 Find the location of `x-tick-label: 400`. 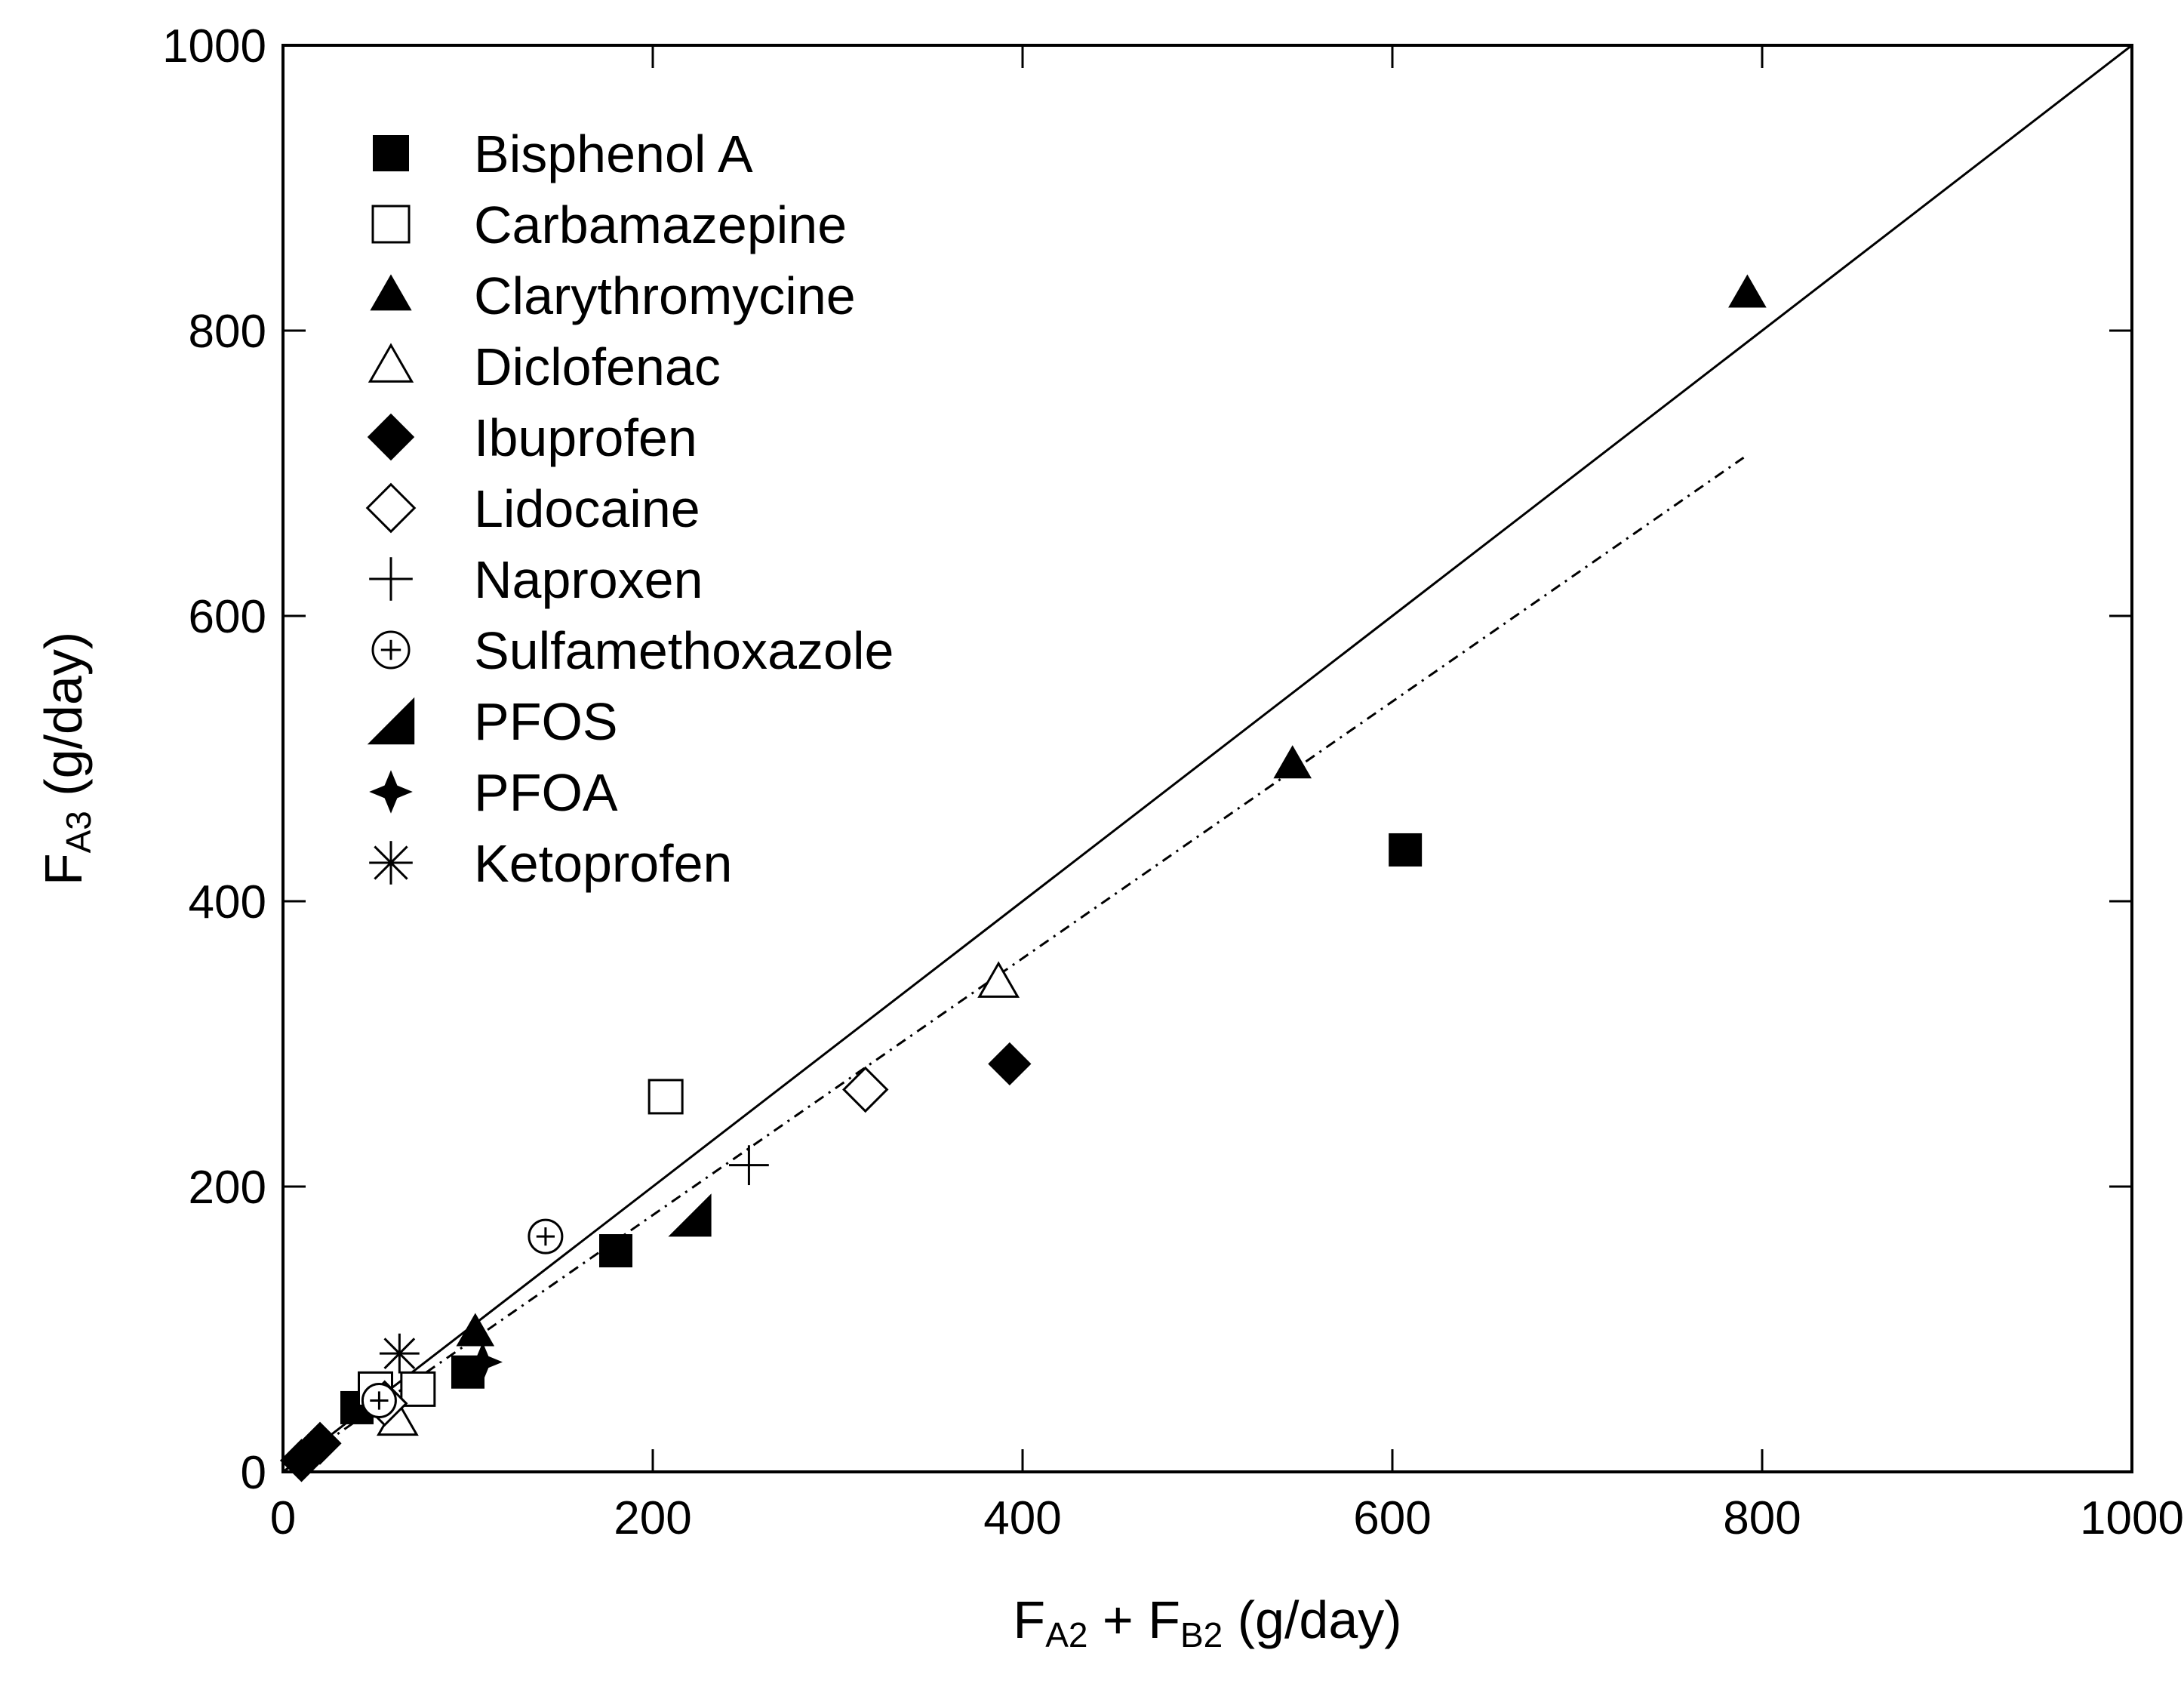

x-tick-label: 400 is located at coordinates (1022, 1518).